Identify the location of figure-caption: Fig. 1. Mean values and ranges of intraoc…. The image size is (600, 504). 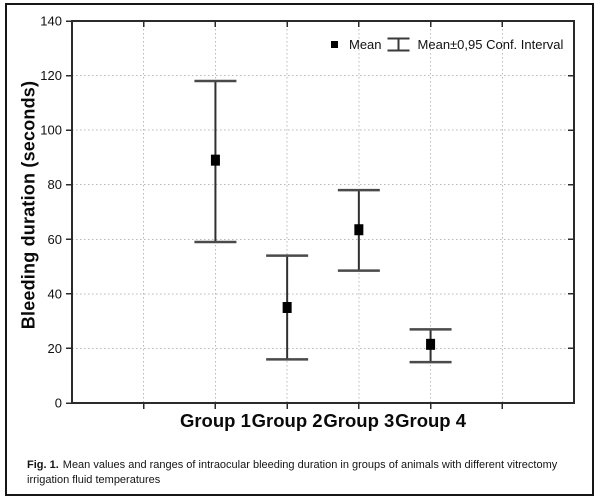
(307, 473).